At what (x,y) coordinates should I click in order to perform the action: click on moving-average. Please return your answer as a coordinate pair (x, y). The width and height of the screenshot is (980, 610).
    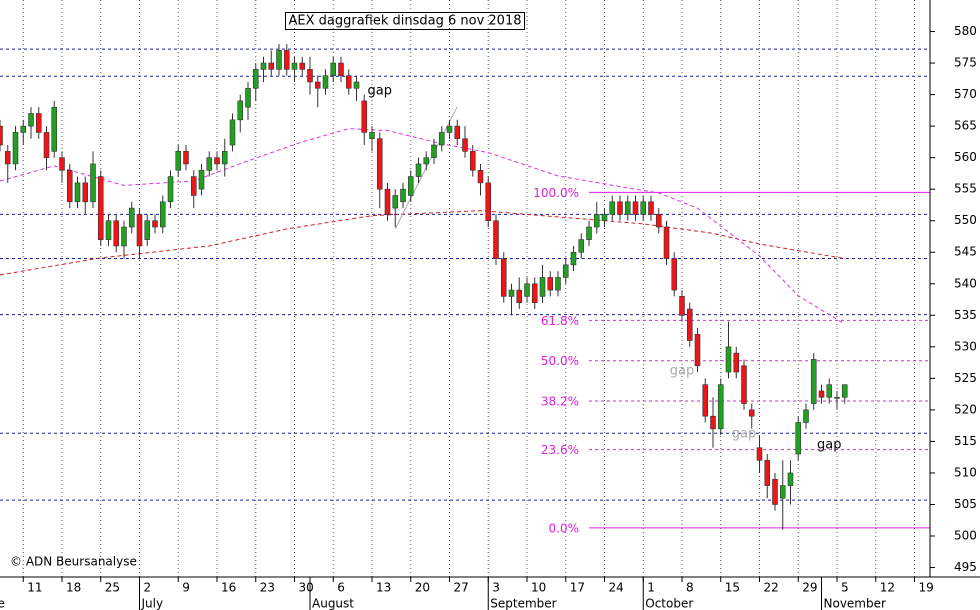
    Looking at the image, I should click on (422, 243).